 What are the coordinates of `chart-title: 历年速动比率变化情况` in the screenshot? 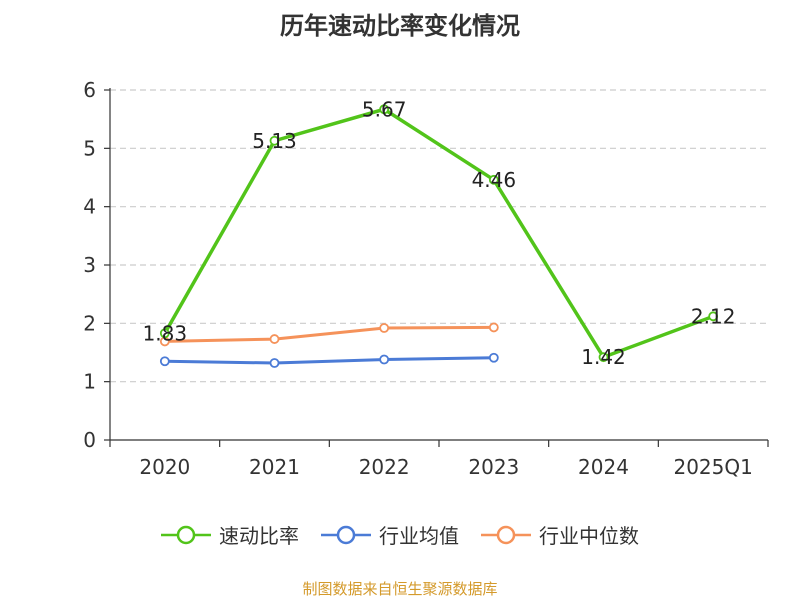 It's located at (400, 26).